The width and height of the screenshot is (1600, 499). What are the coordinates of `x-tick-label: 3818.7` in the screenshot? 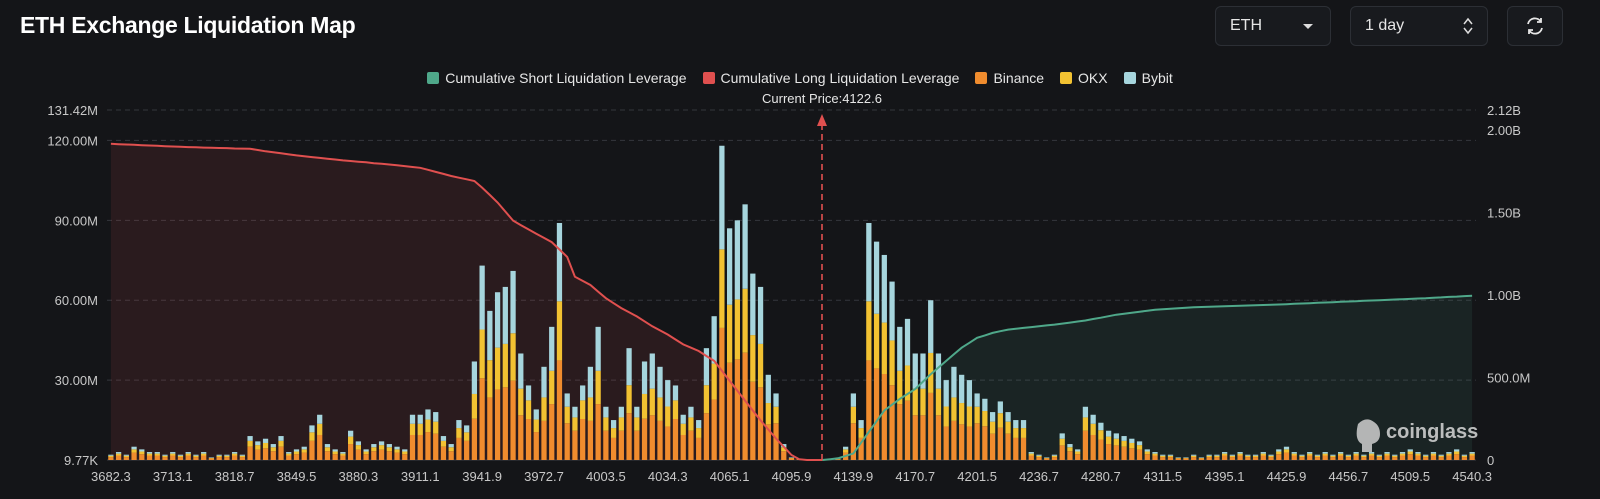 It's located at (235, 476).